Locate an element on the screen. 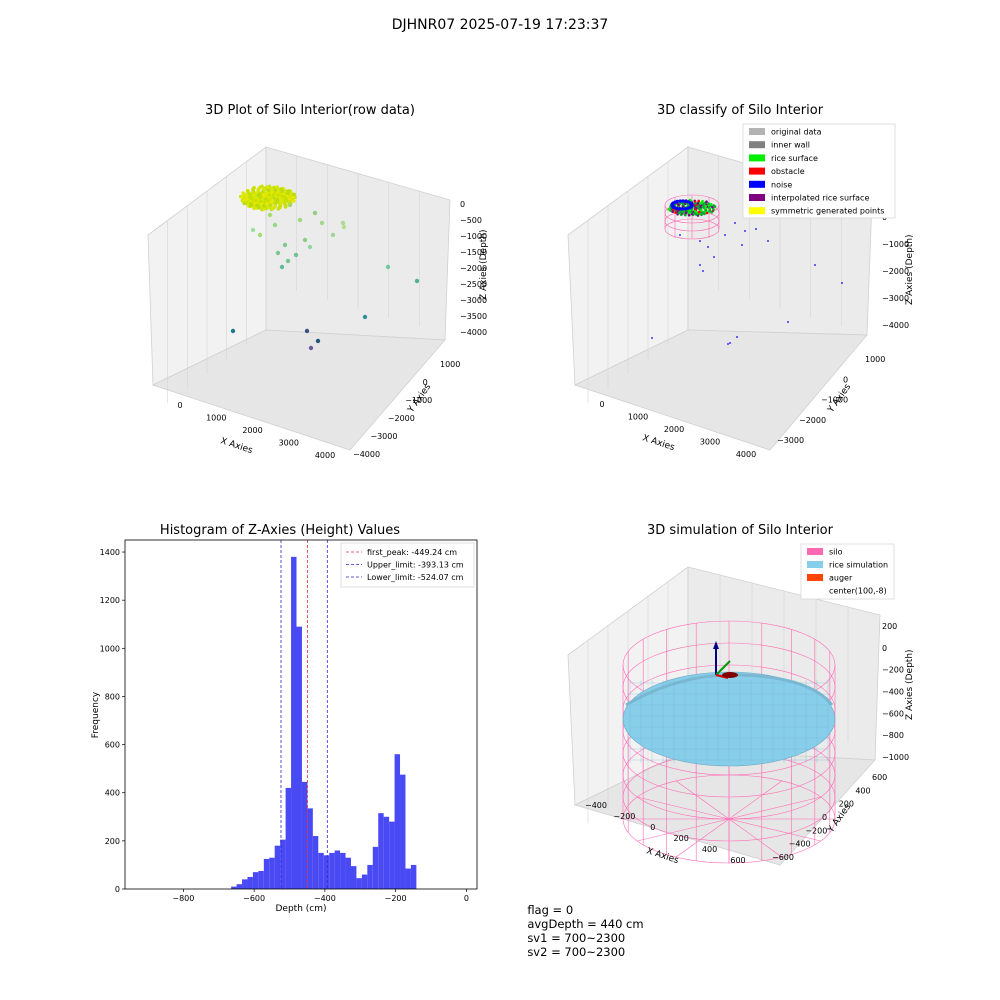 Image resolution: width=1000 pixels, height=1000 pixels. legend-label: Upper_limit: -393.13 cm is located at coordinates (415, 565).